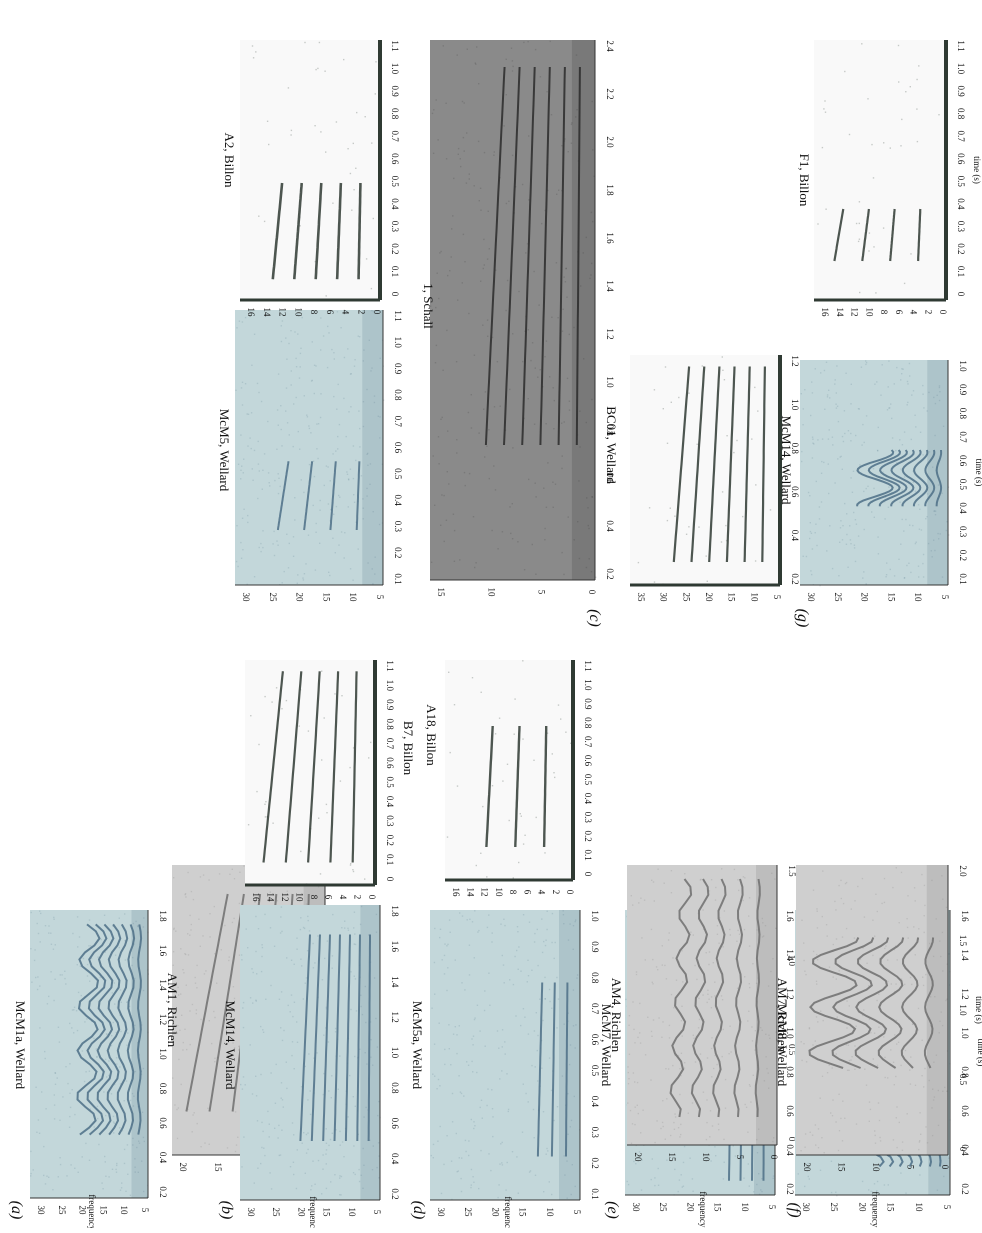 The width and height of the screenshot is (982, 1233). Describe the element at coordinates (588, 818) in the screenshot. I see `time-tick-label: 0.3` at that location.